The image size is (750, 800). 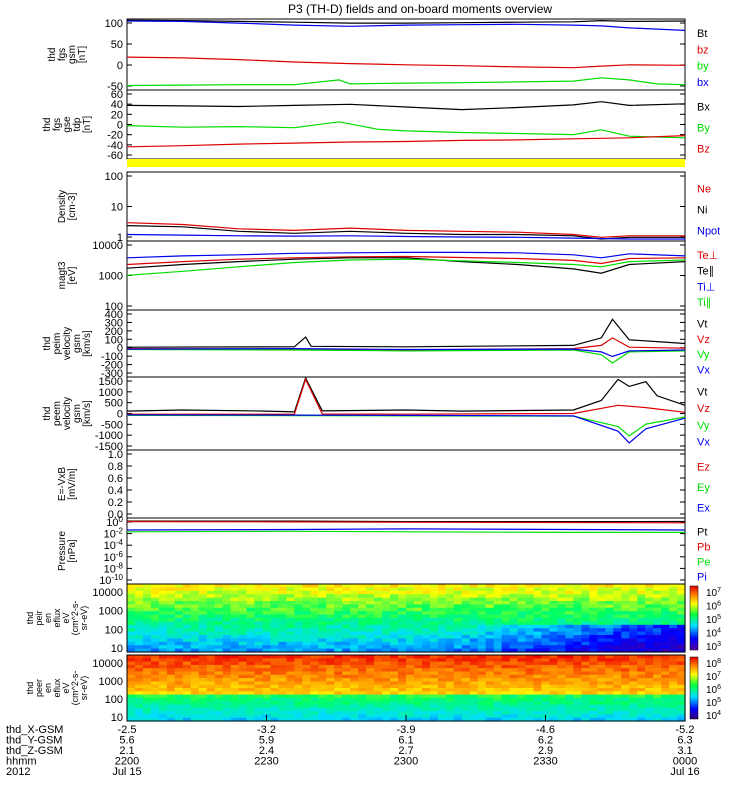 I want to click on x-row-label: thd_X-GSM, so click(x=34, y=730).